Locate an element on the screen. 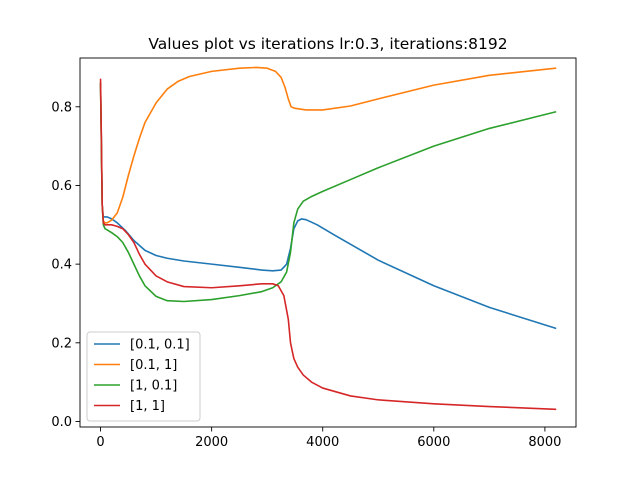  legend: [0.1, 0.1] [0.1, 1] [1, 0.1] [1, 1] is located at coordinates (143, 376).